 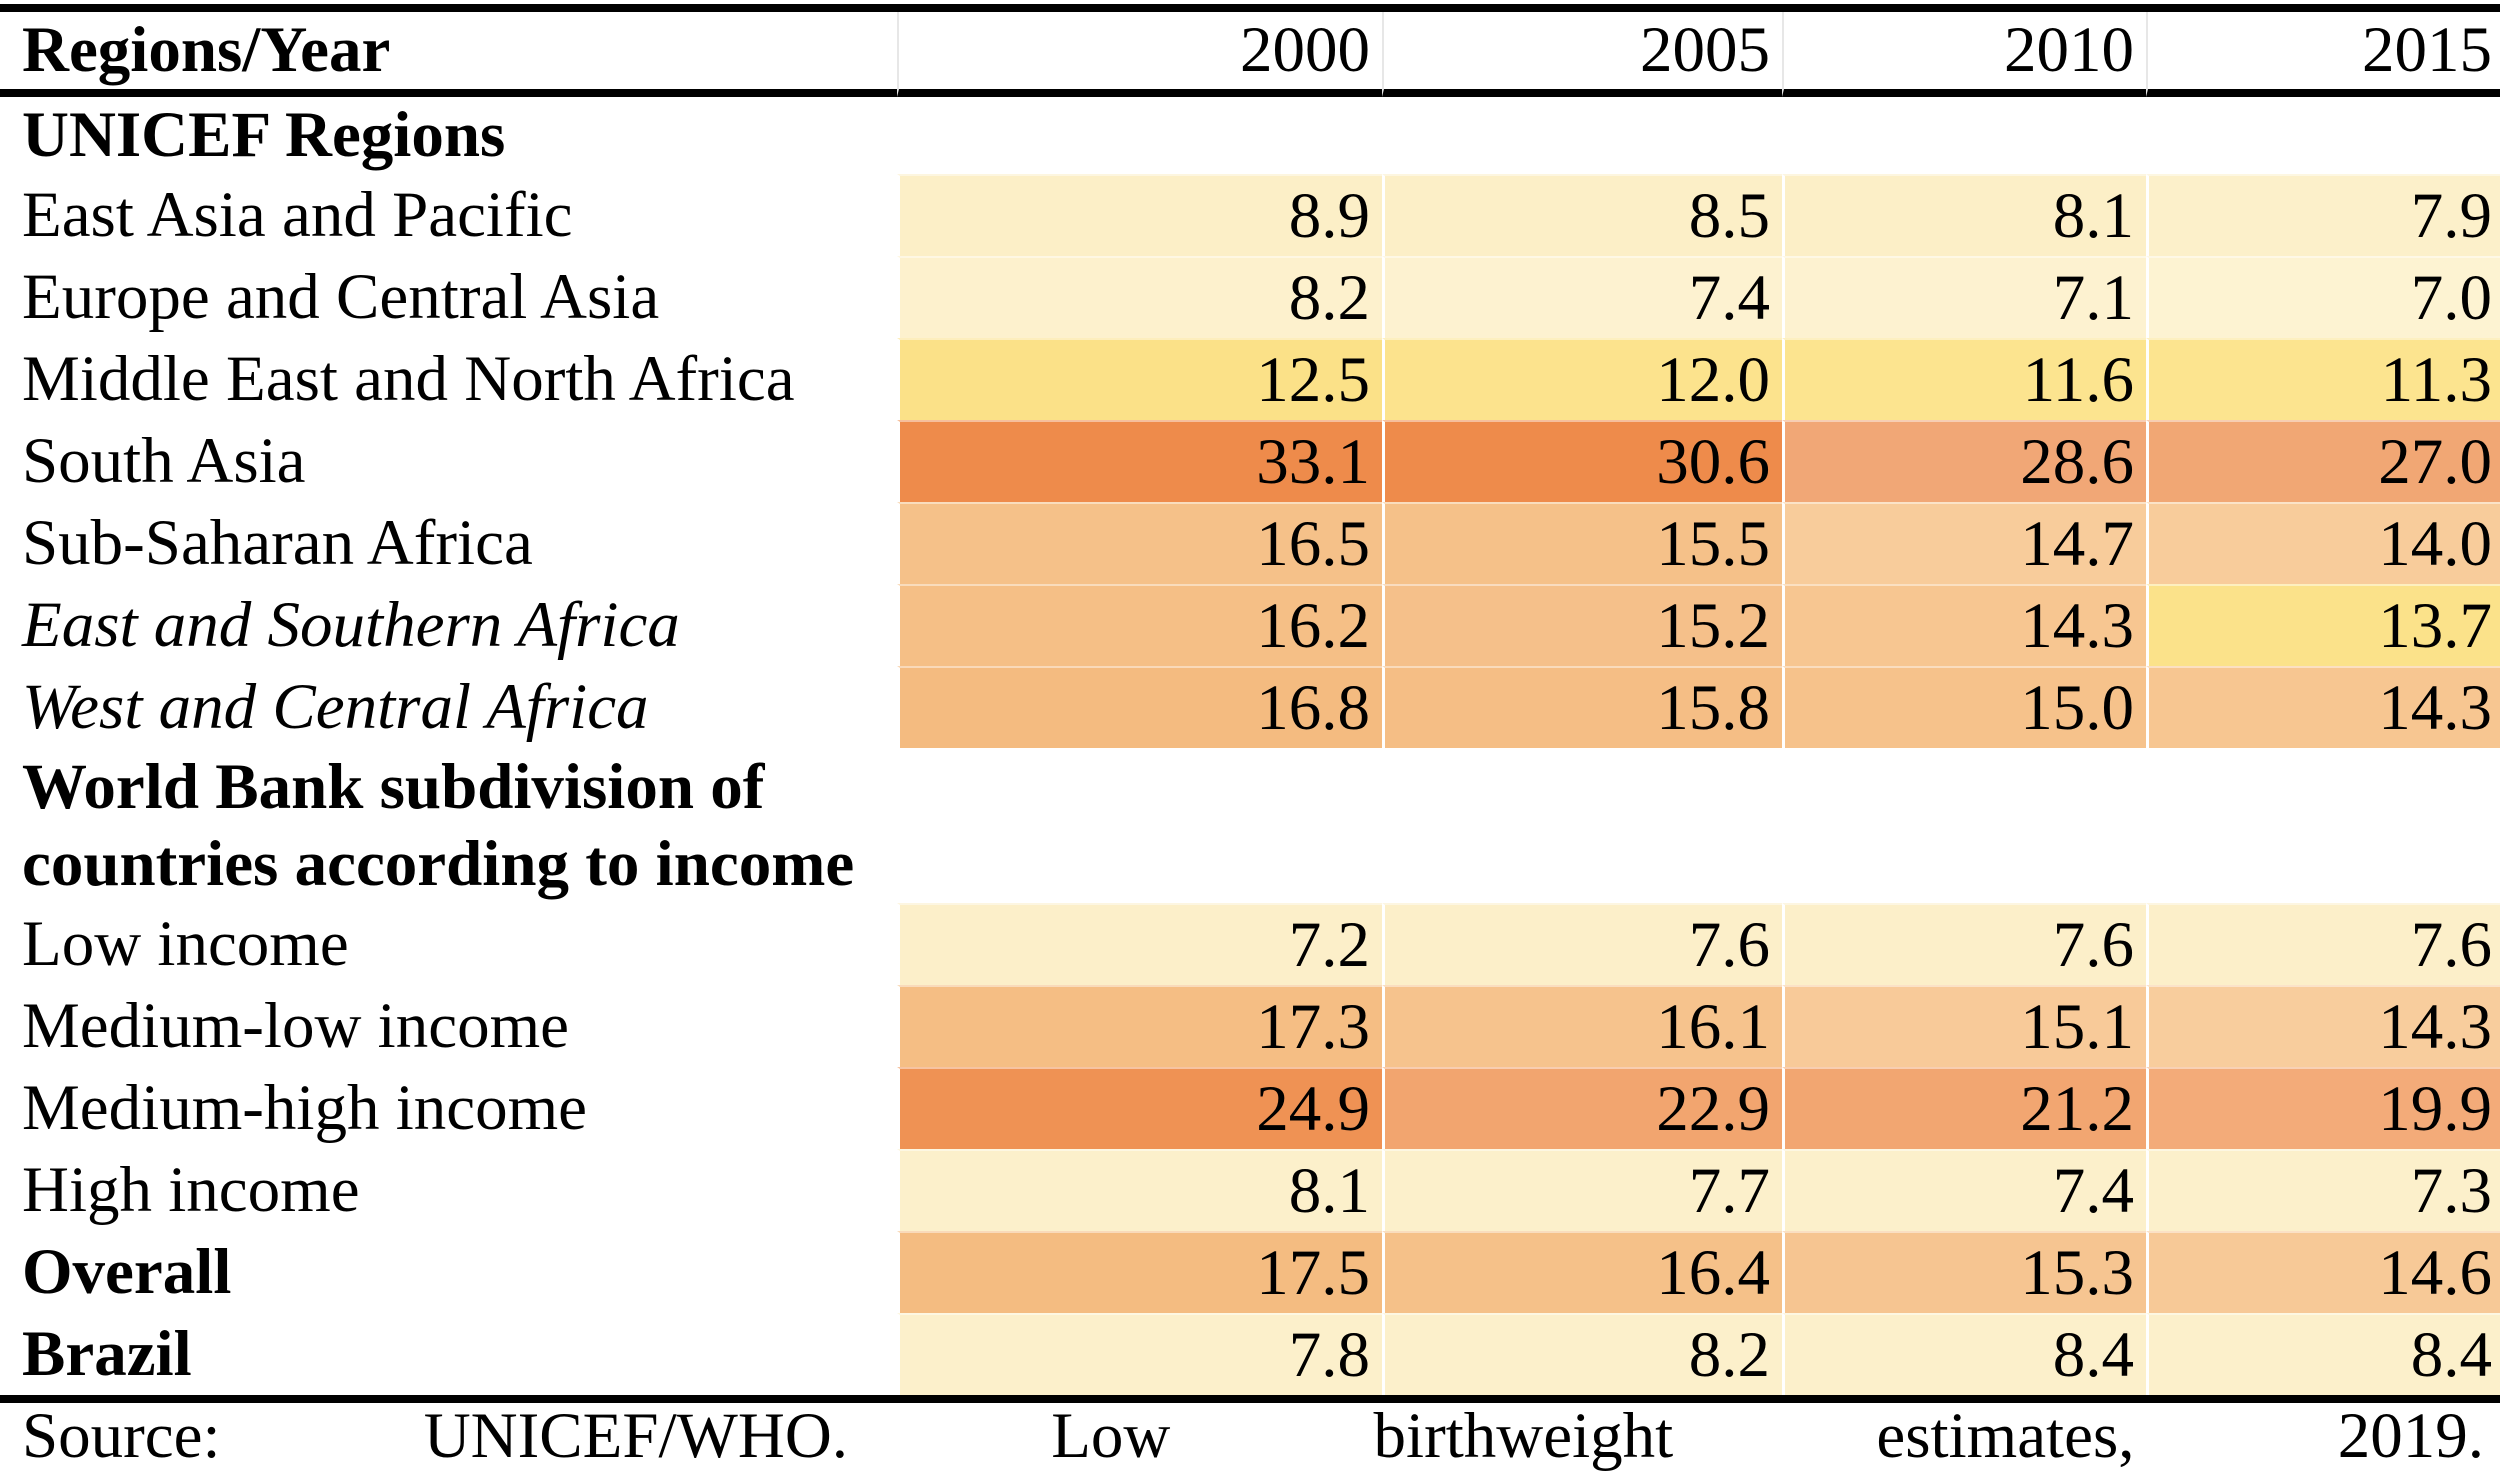 What do you see at coordinates (448, 707) in the screenshot?
I see `row-label: West and Central Africa` at bounding box center [448, 707].